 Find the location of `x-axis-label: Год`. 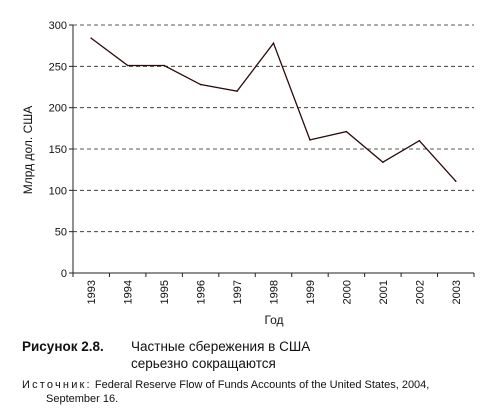

x-axis-label: Год is located at coordinates (273, 320).